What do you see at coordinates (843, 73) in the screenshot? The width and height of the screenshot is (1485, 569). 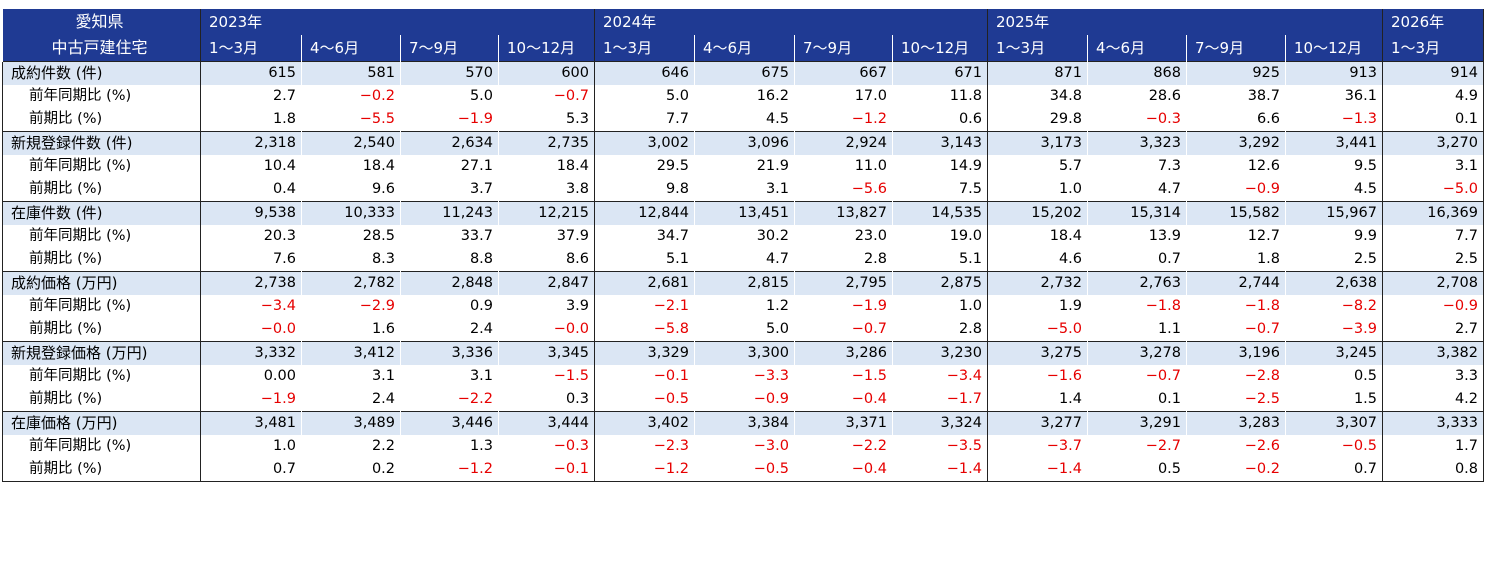 I see `table-cell: 667` at bounding box center [843, 73].